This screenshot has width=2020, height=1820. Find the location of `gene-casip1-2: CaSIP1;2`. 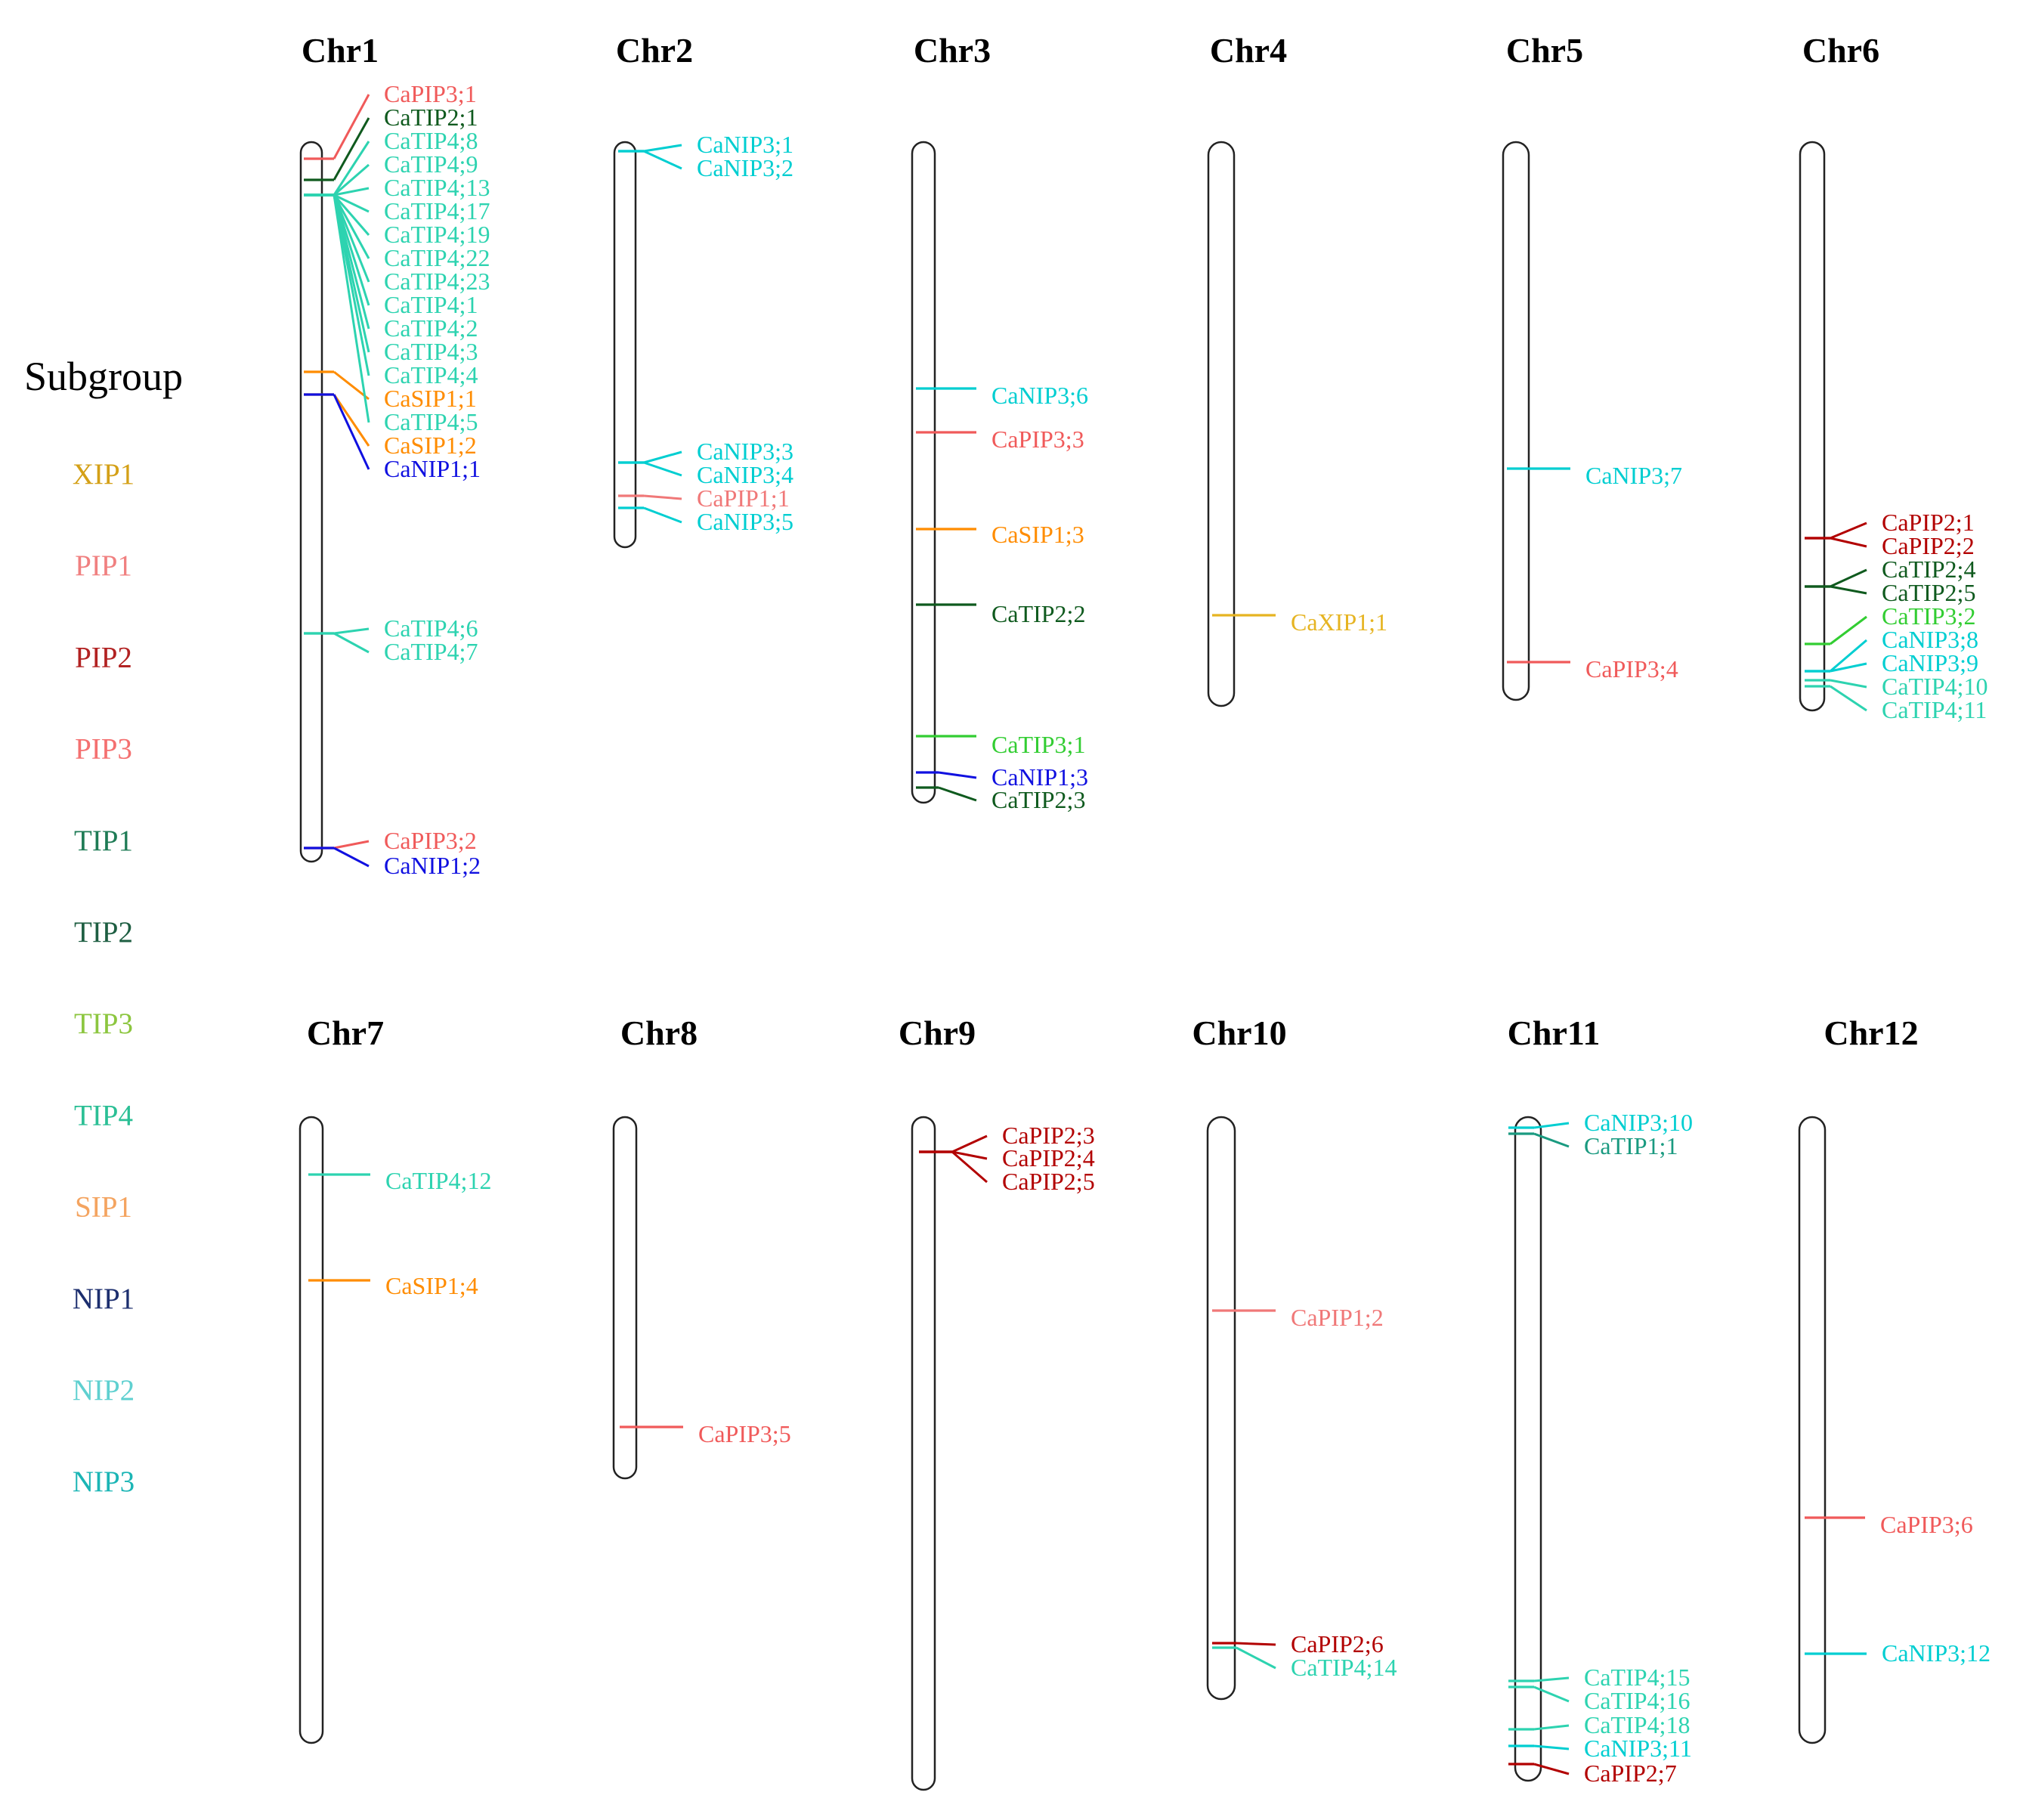

gene-casip1-2: CaSIP1;2 is located at coordinates (390, 426).